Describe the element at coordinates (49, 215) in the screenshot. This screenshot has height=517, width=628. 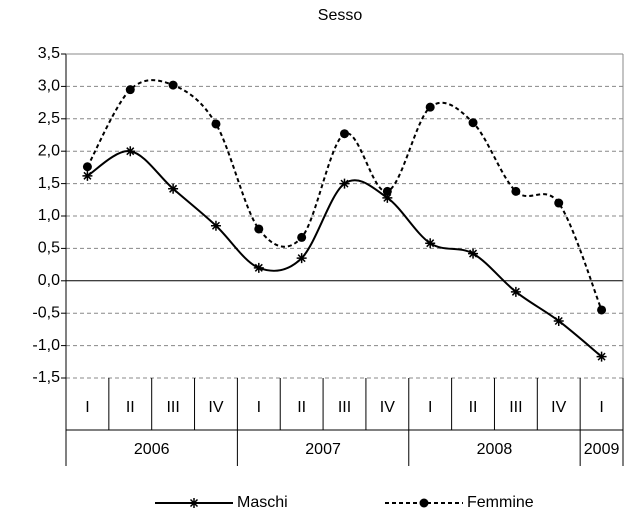
I see `y-tick-label: 1,0` at that location.